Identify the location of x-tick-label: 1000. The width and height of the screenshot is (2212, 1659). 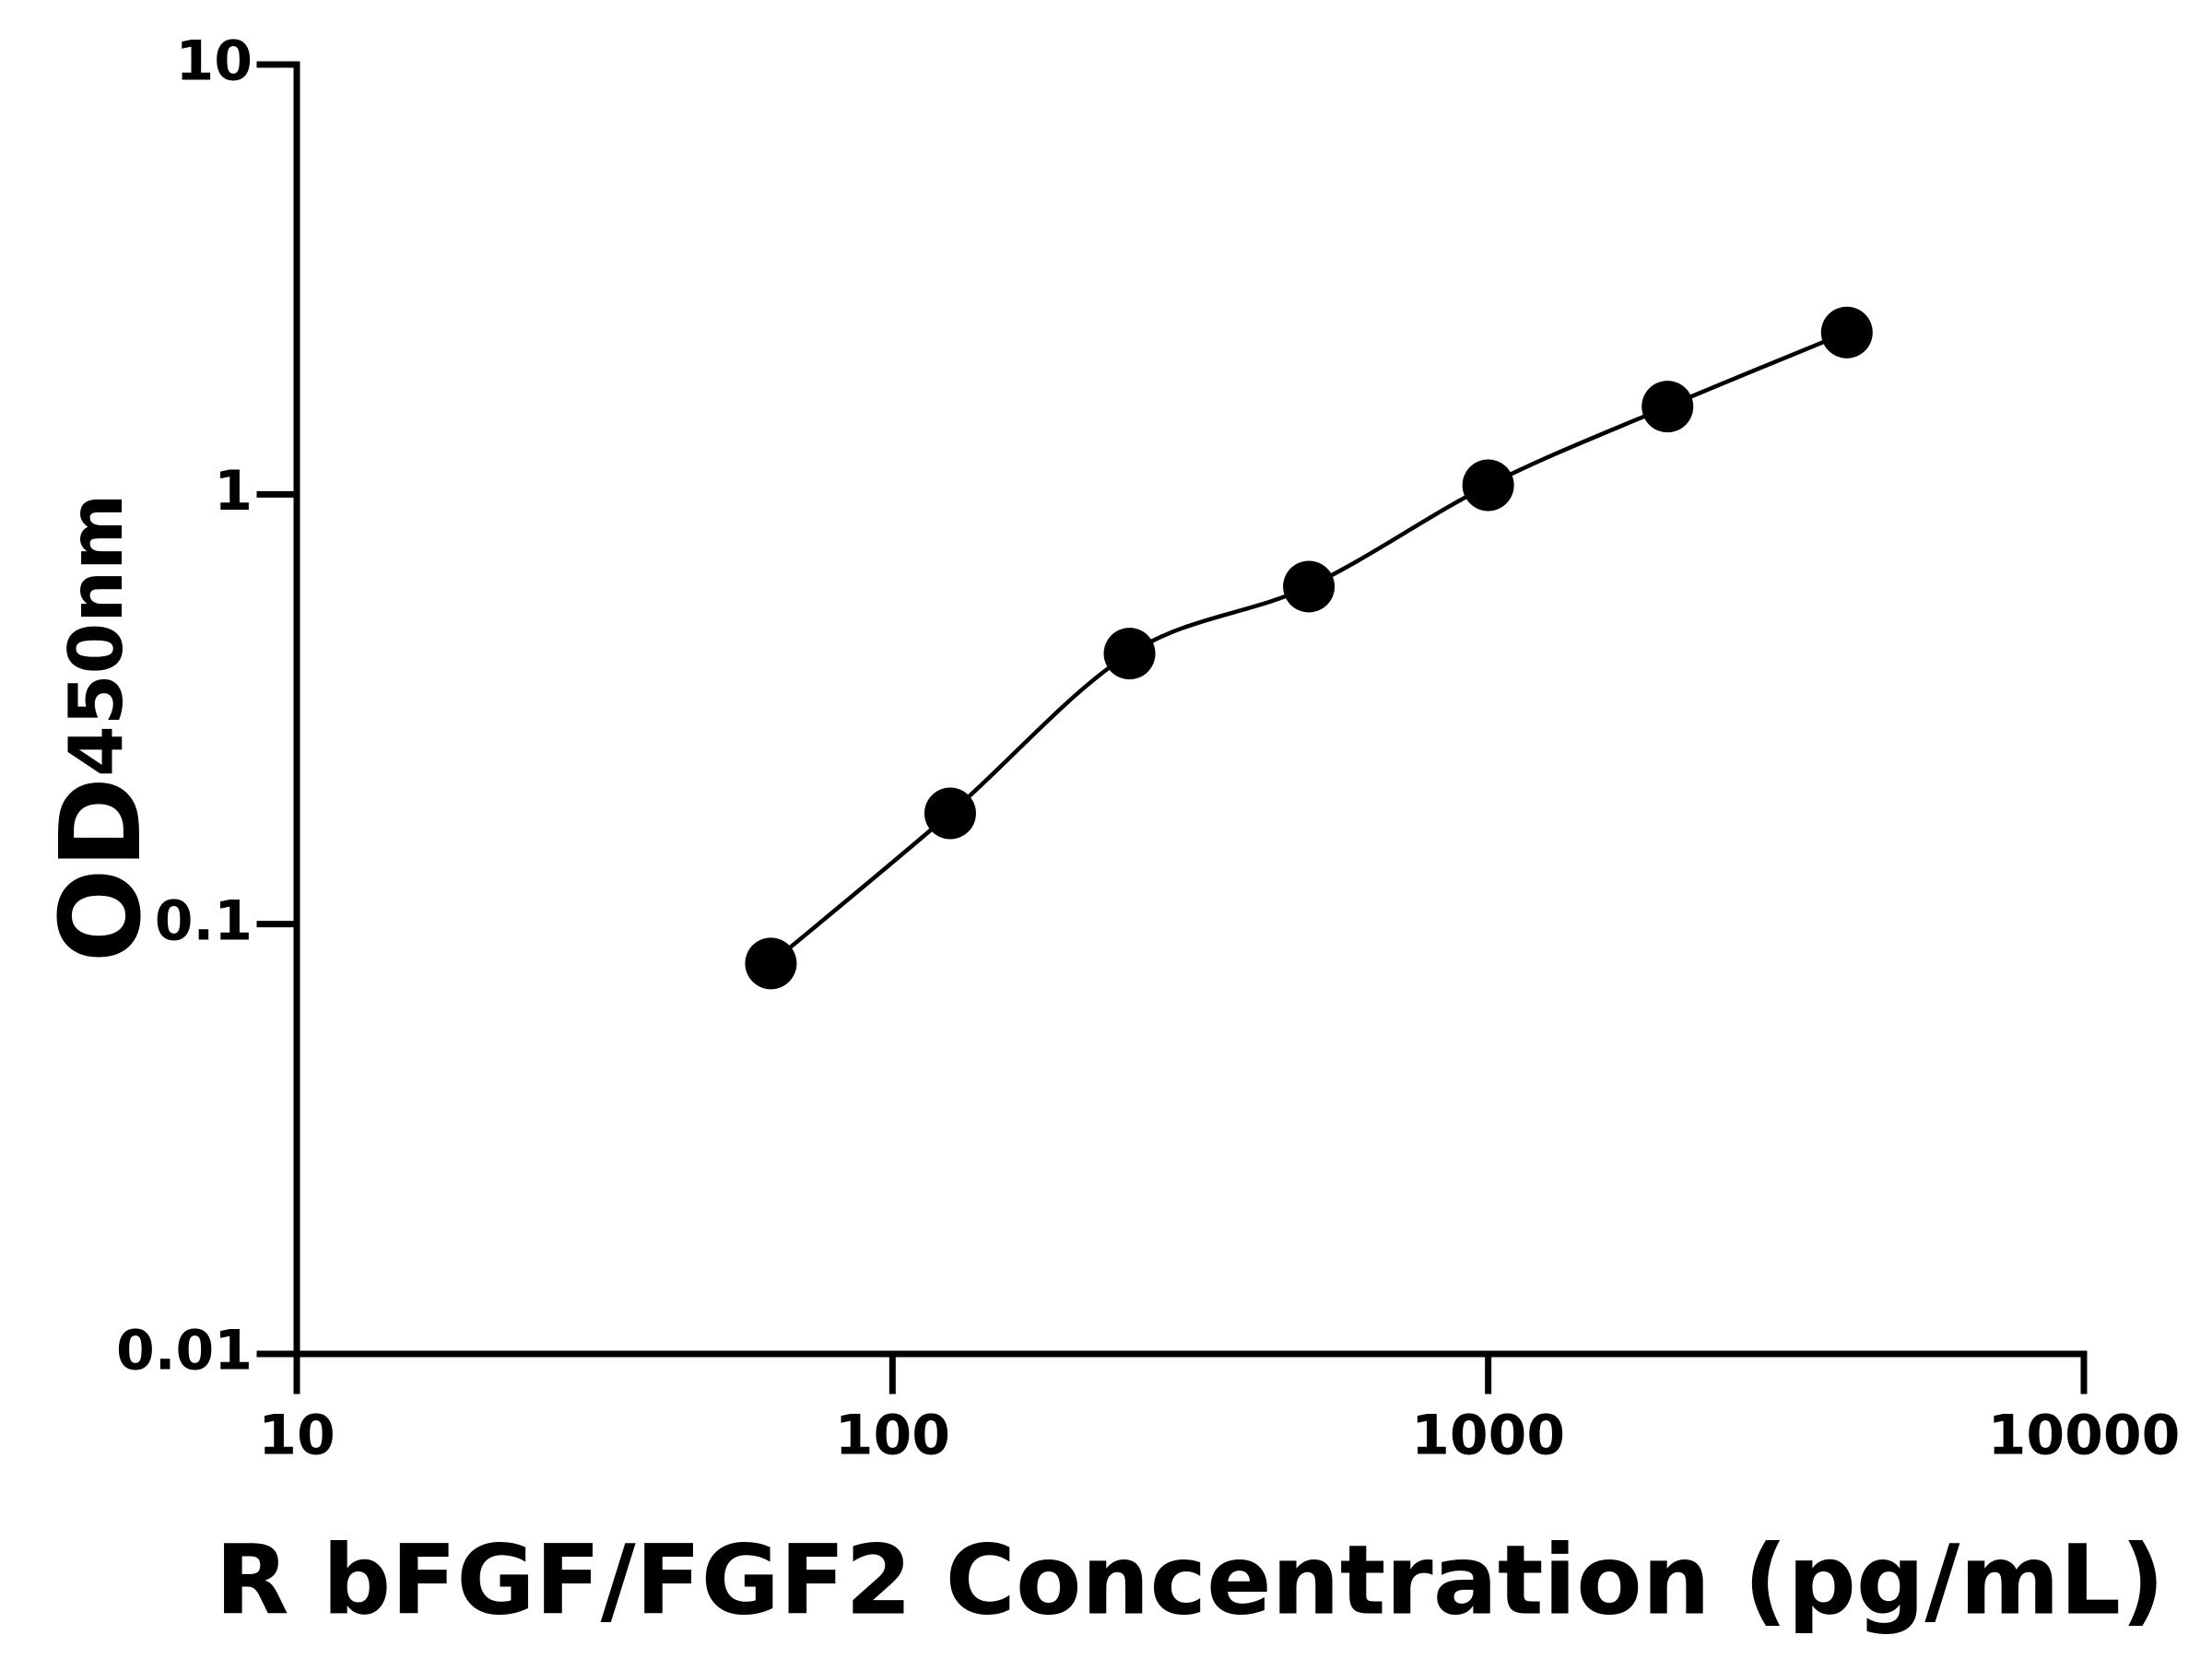
(1488, 1436).